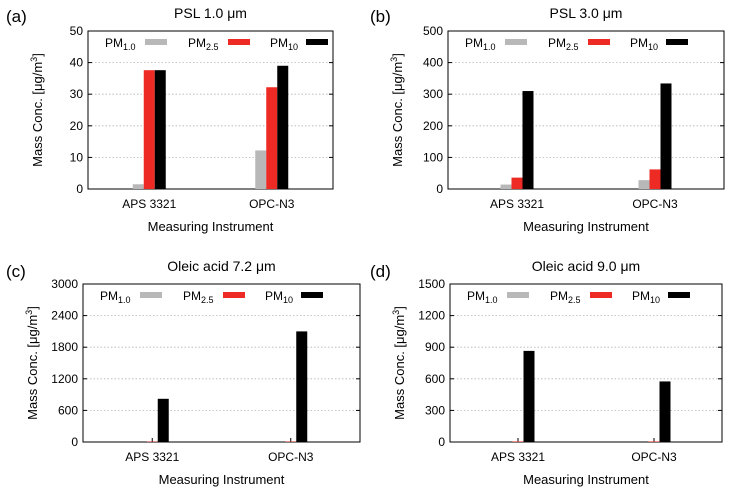 The width and height of the screenshot is (736, 493). Describe the element at coordinates (431, 284) in the screenshot. I see `y-tick-label: 1500` at that location.